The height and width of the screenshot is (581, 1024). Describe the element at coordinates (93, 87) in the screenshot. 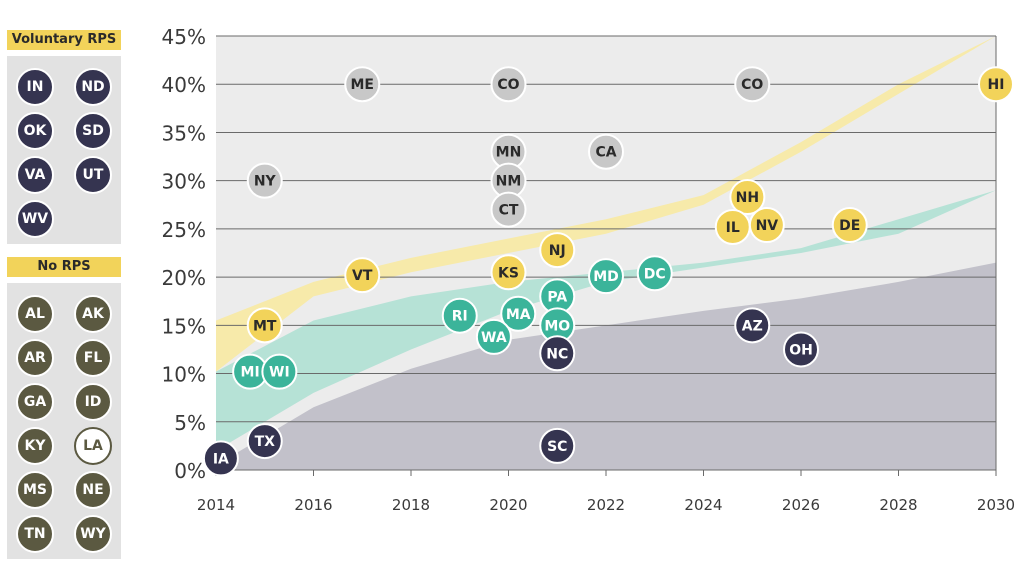

I see `legend-badge-voluntary: ND` at that location.